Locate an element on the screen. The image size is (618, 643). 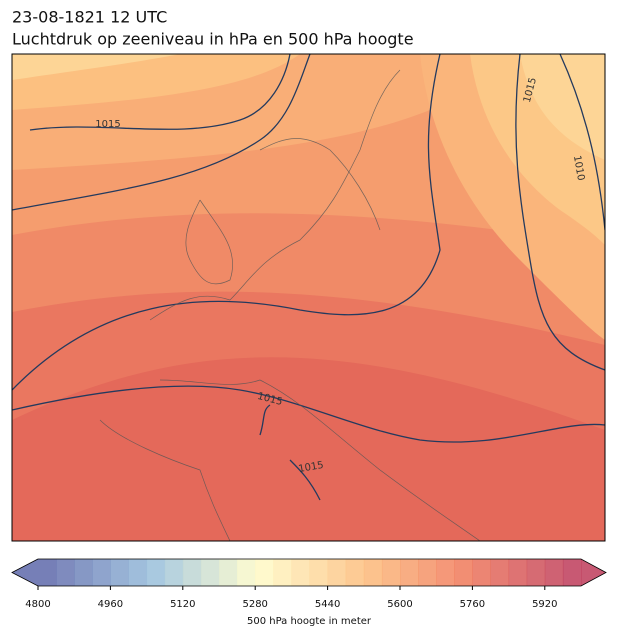
colorbar-tick-label: 5600 is located at coordinates (399, 604).